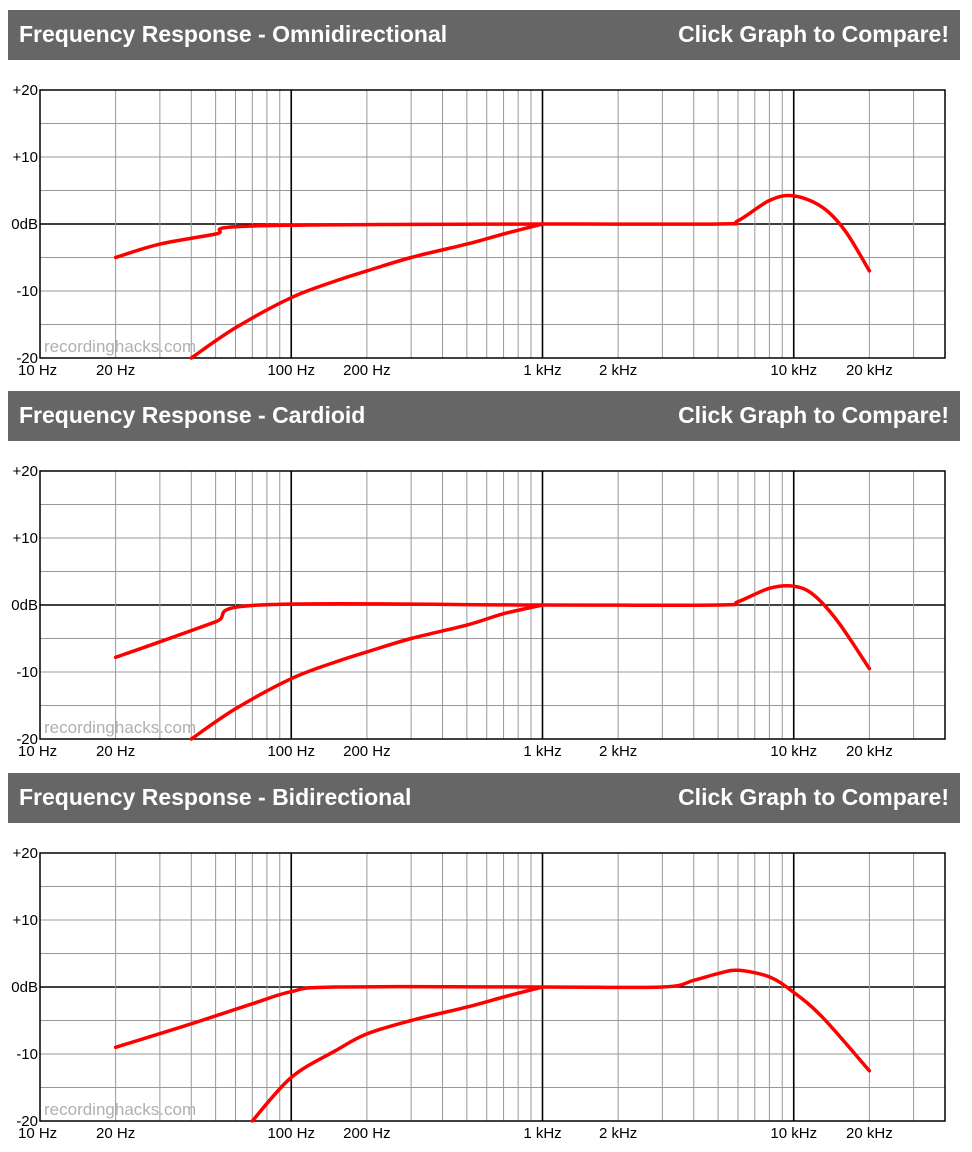 The height and width of the screenshot is (1152, 972). Describe the element at coordinates (233, 34) in the screenshot. I see `panel-title: Frequency Response - Omnidirectional` at that location.